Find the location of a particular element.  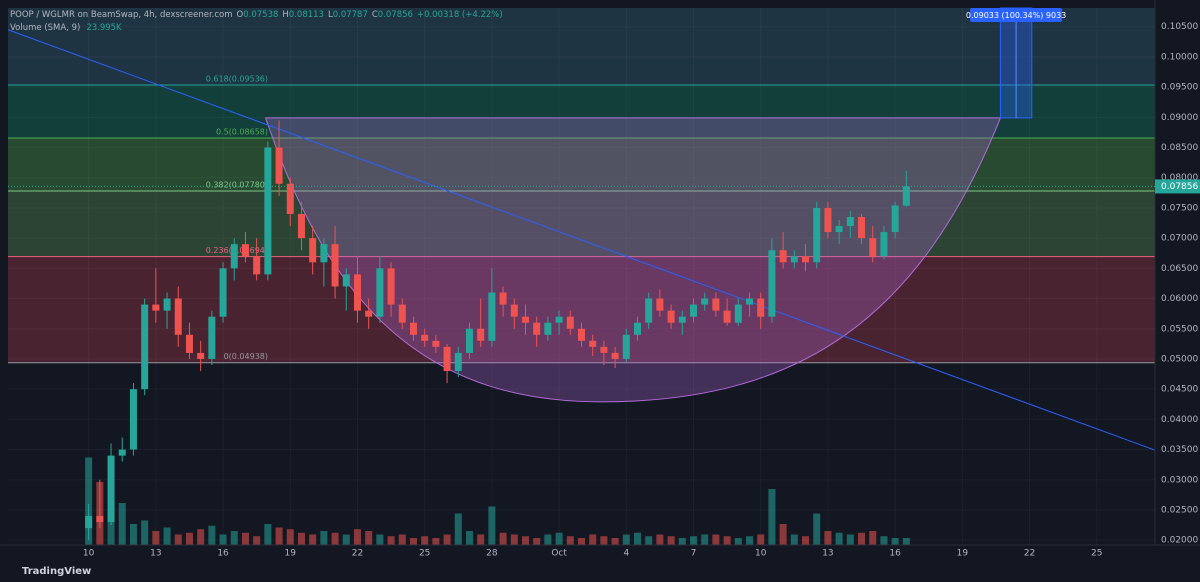

x-tick-label: 7 is located at coordinates (694, 554).